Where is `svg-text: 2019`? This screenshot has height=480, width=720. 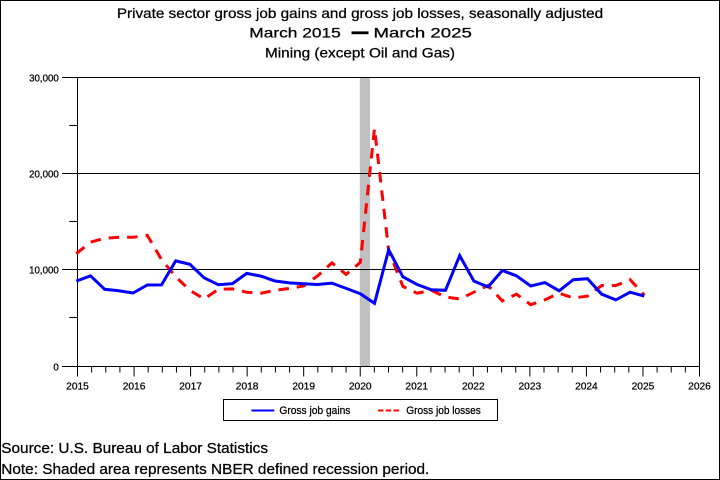 svg-text: 2019 is located at coordinates (303, 386).